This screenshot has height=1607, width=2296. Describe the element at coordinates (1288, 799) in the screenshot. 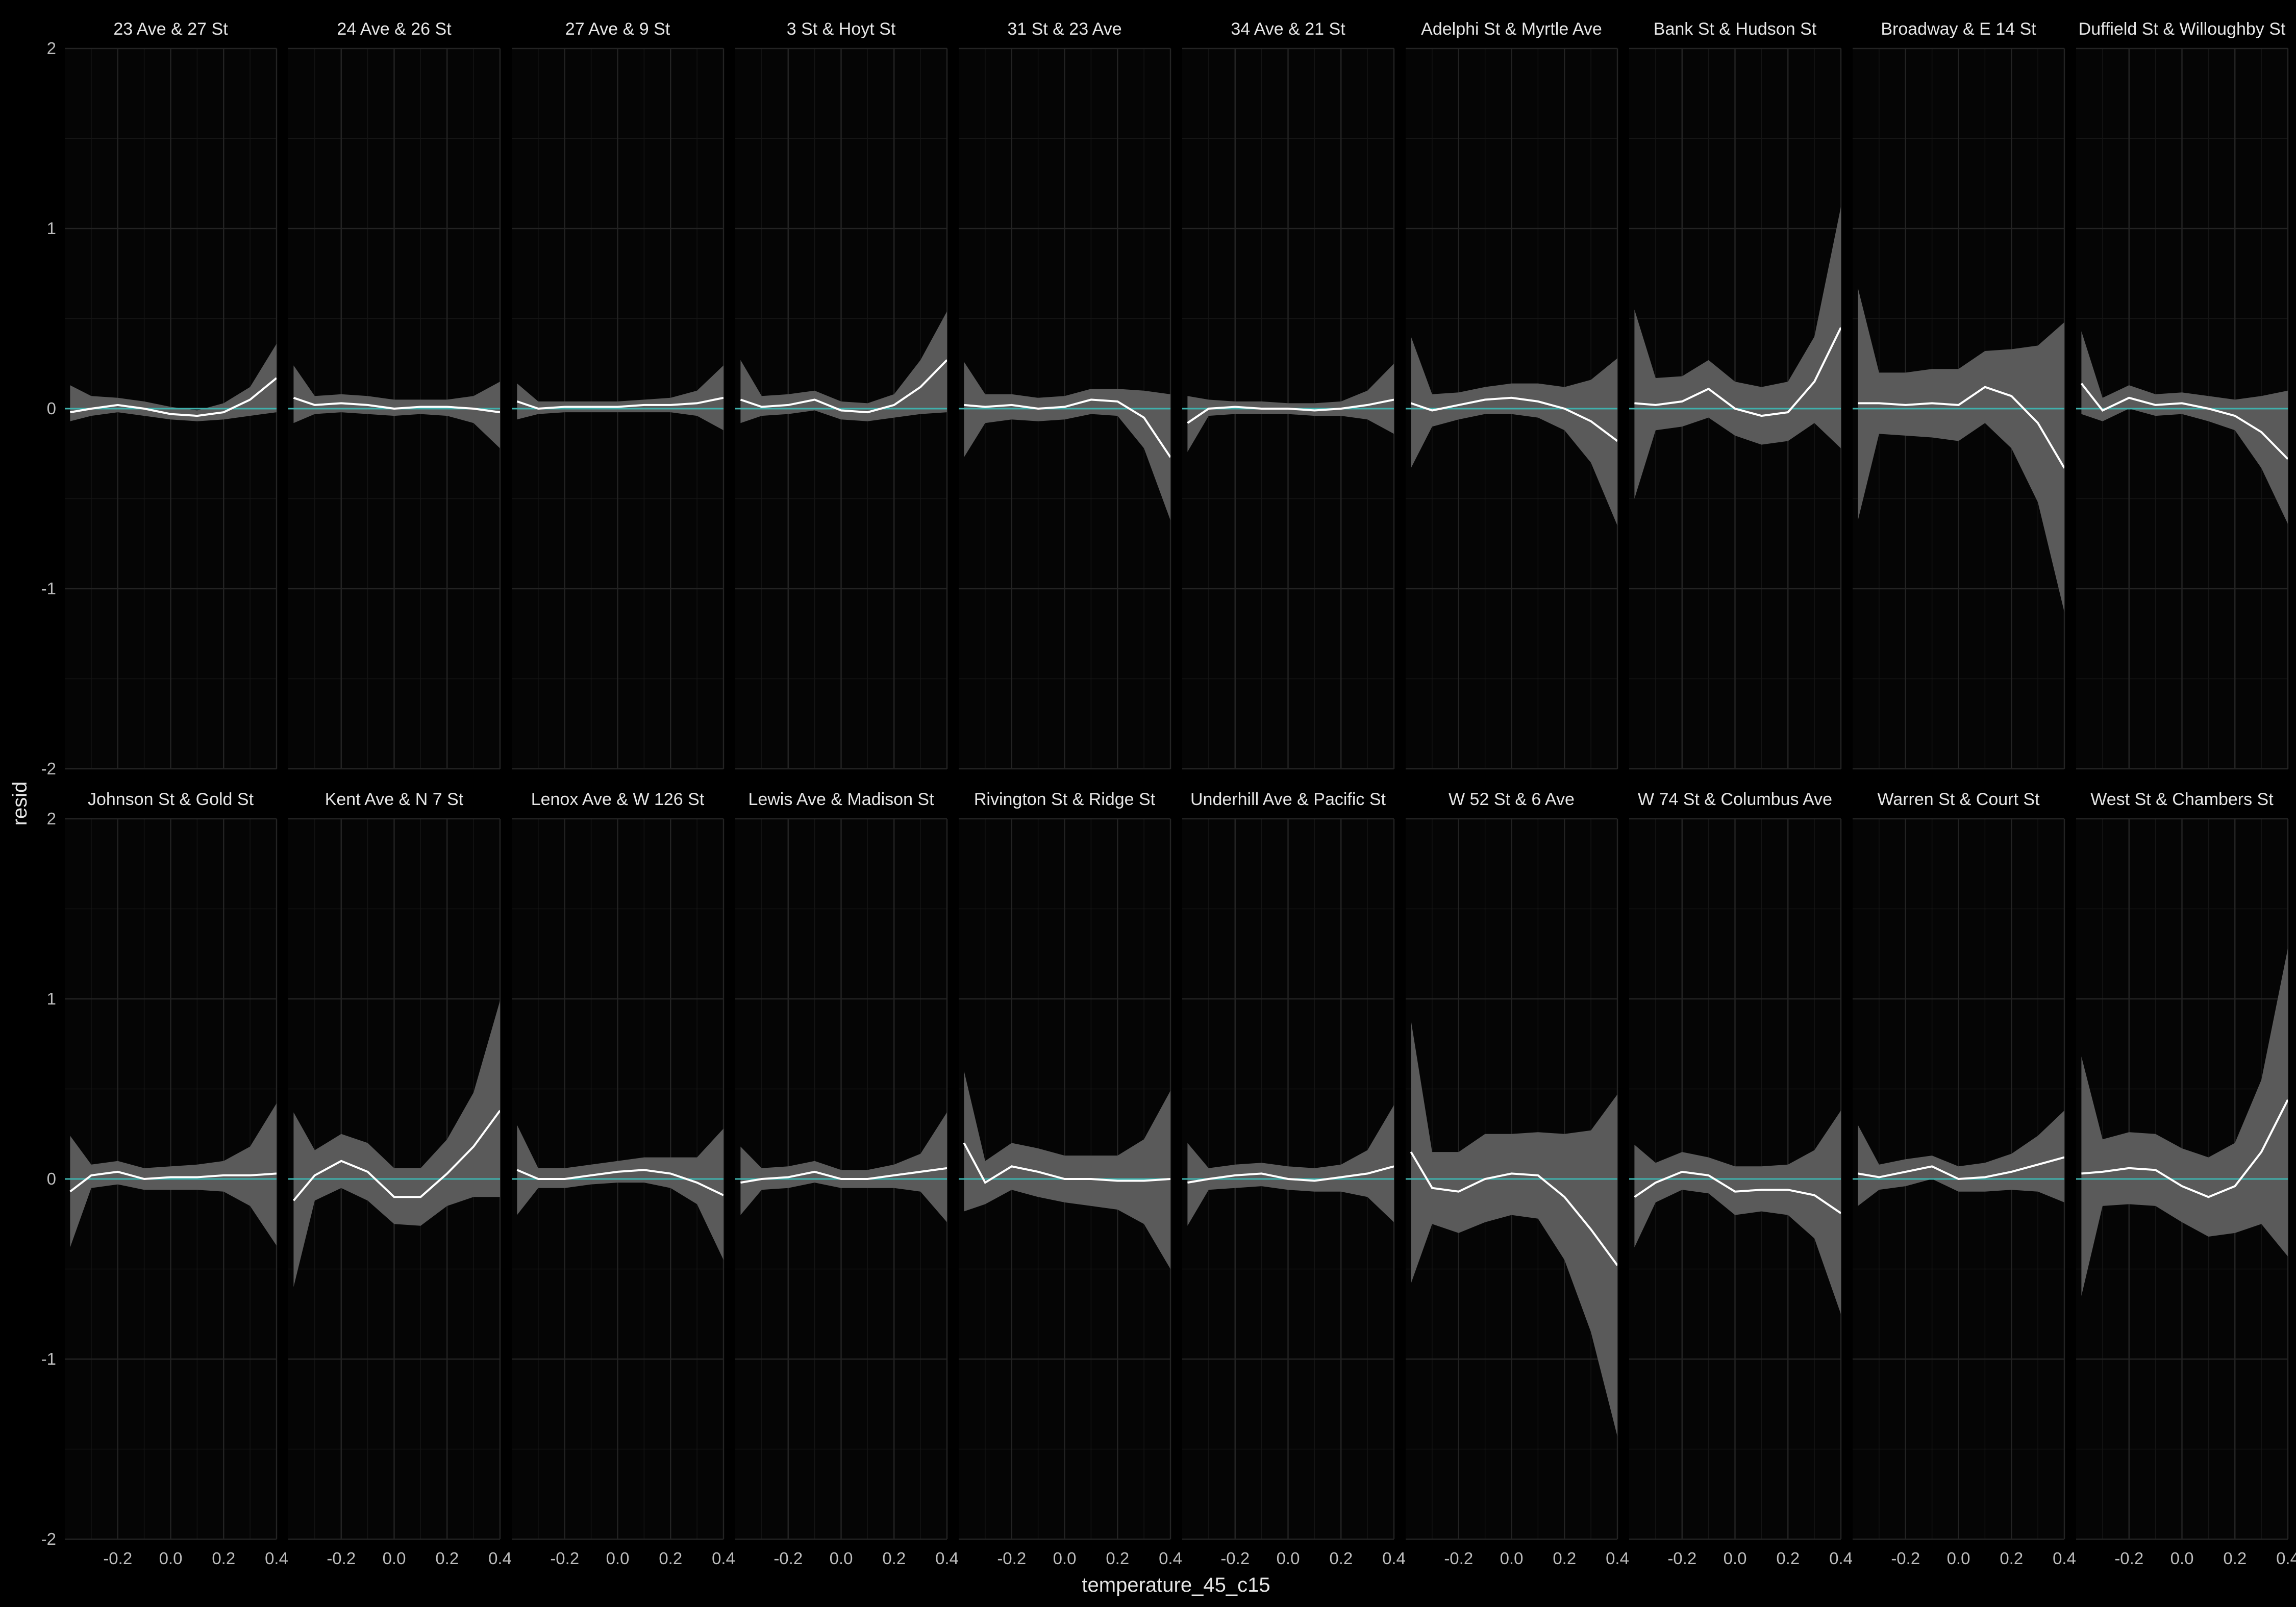

I see `facet-title: Underhill Ave & Pacific St` at that location.